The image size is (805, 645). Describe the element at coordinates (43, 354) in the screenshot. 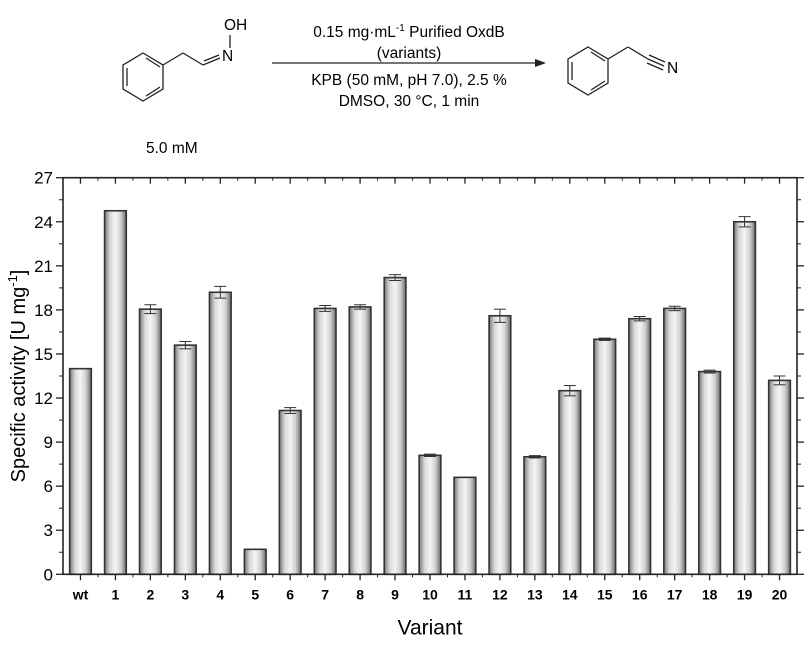

I see `y-tick-label: 15` at that location.